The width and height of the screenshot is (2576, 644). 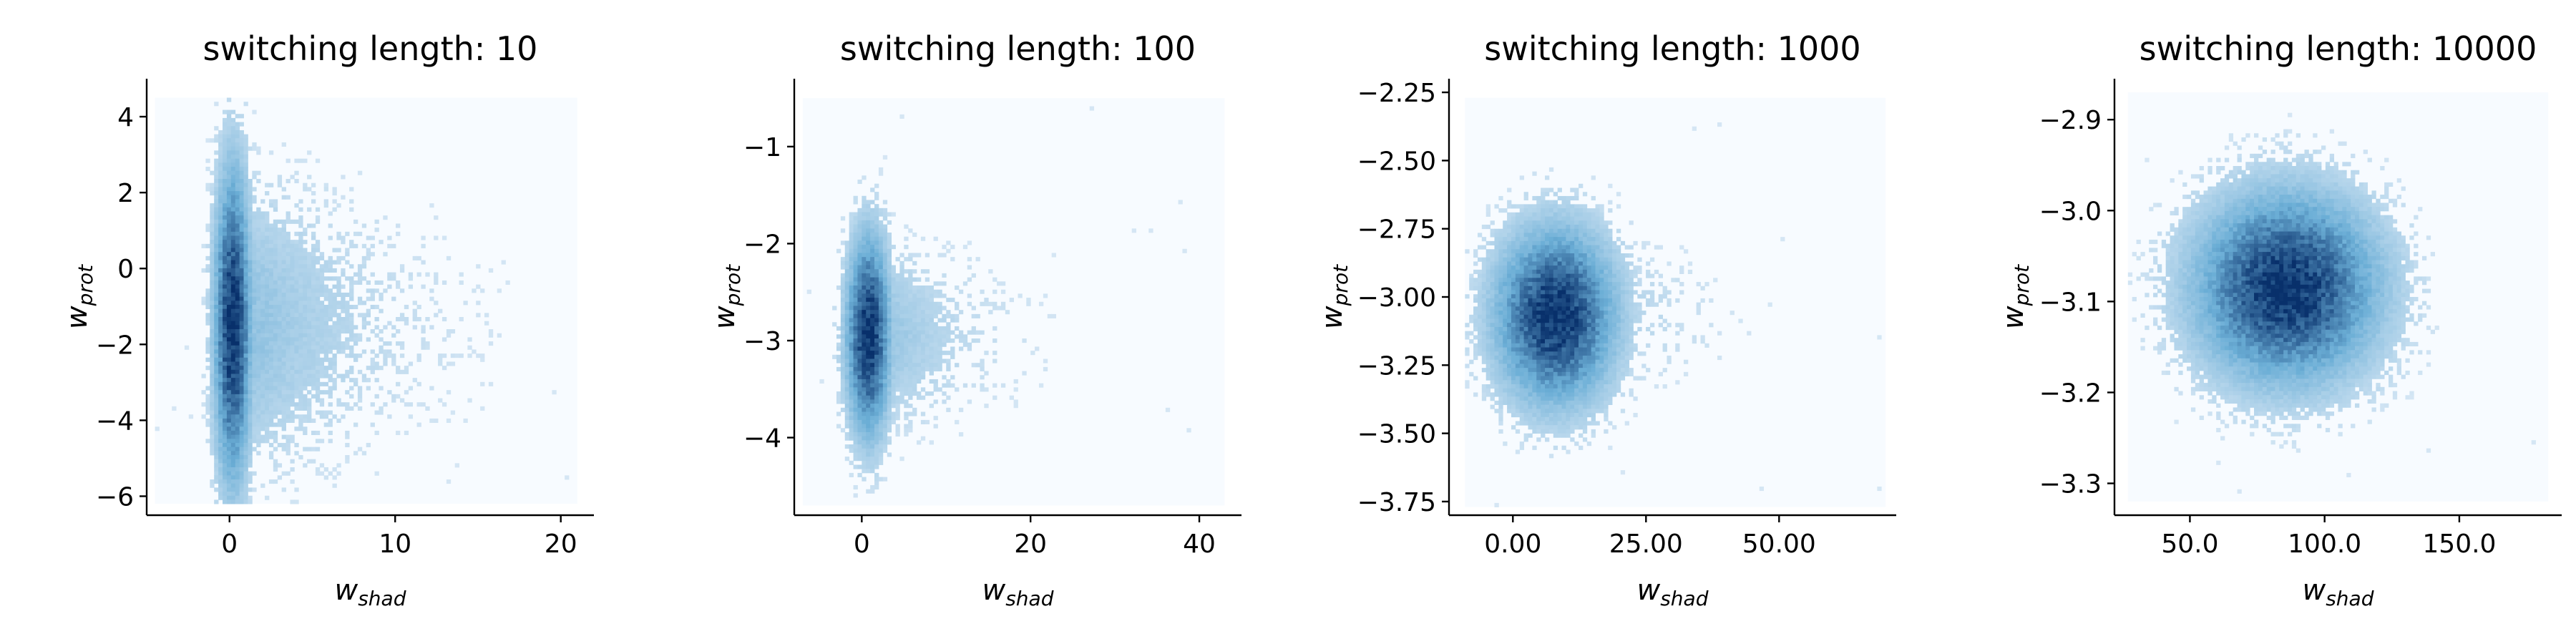 What do you see at coordinates (762, 341) in the screenshot?
I see `y-tick-label: −3` at bounding box center [762, 341].